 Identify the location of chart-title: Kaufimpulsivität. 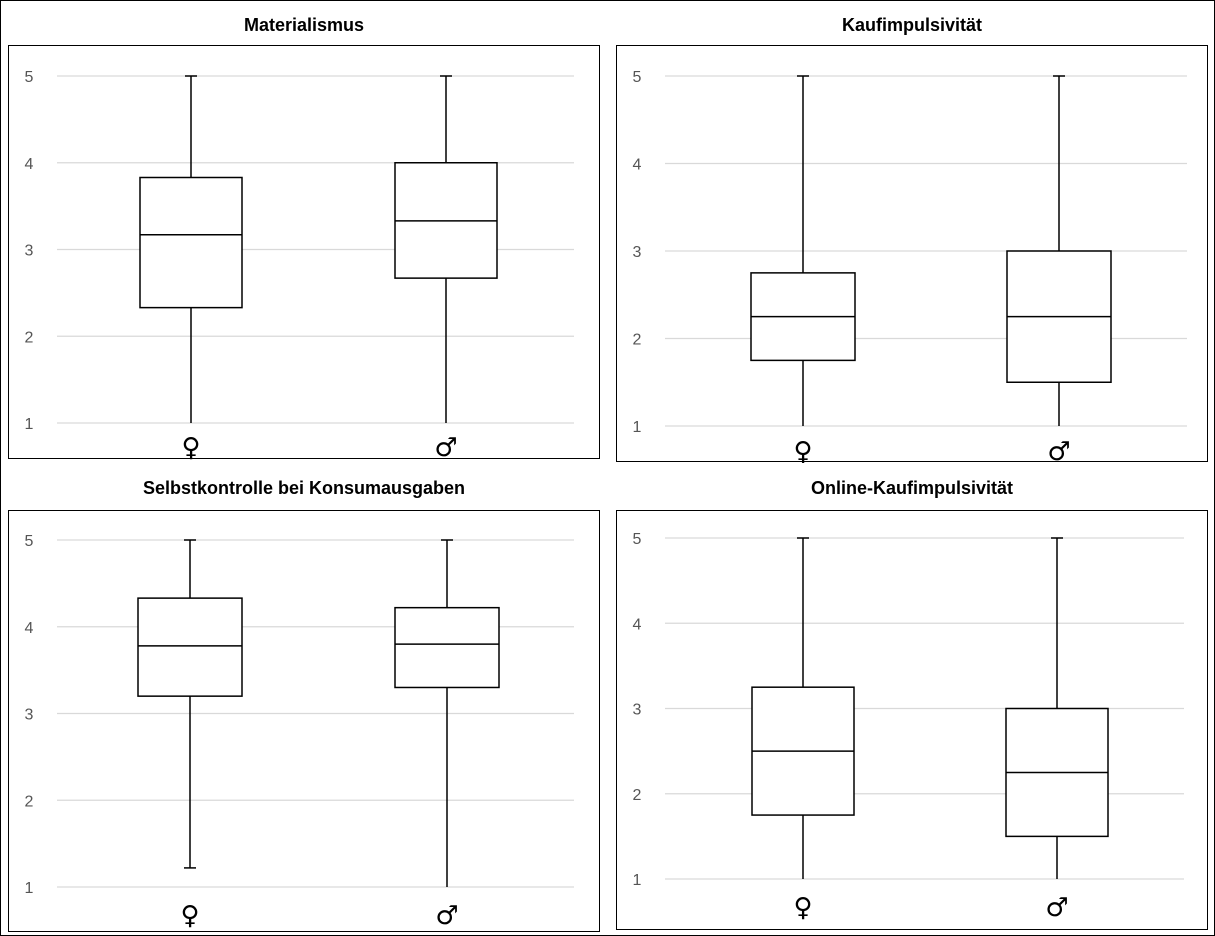
(912, 24).